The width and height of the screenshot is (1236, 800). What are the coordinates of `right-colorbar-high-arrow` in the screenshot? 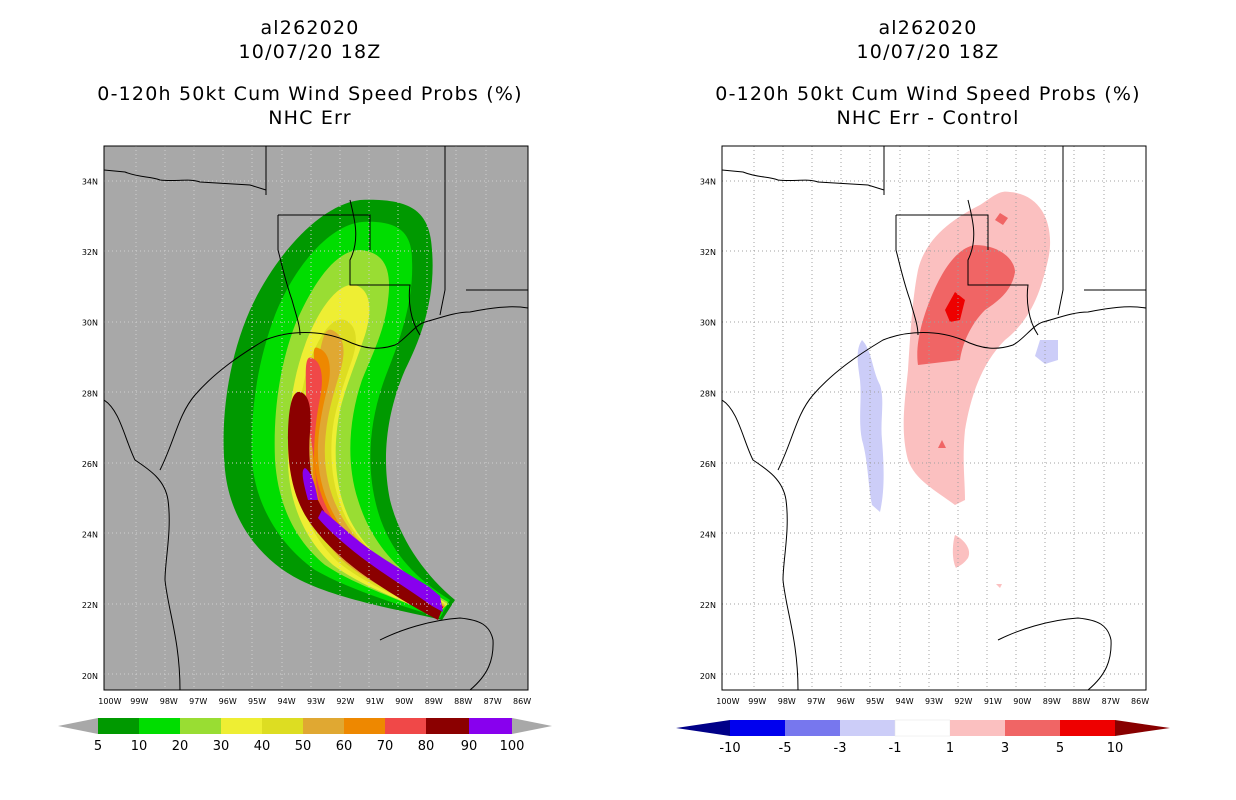 It's located at (1142, 728).